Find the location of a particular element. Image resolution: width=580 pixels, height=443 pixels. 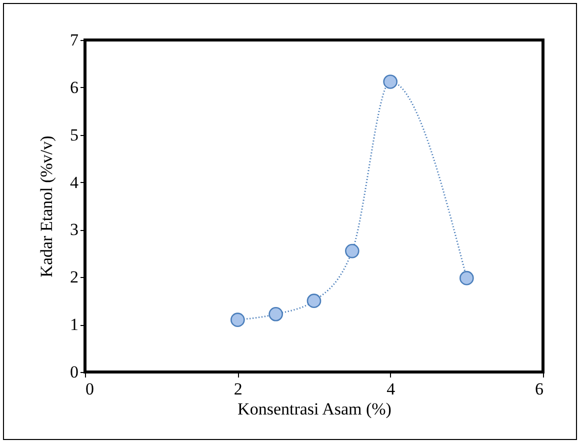

y-tick-label: 0 is located at coordinates (74, 372).